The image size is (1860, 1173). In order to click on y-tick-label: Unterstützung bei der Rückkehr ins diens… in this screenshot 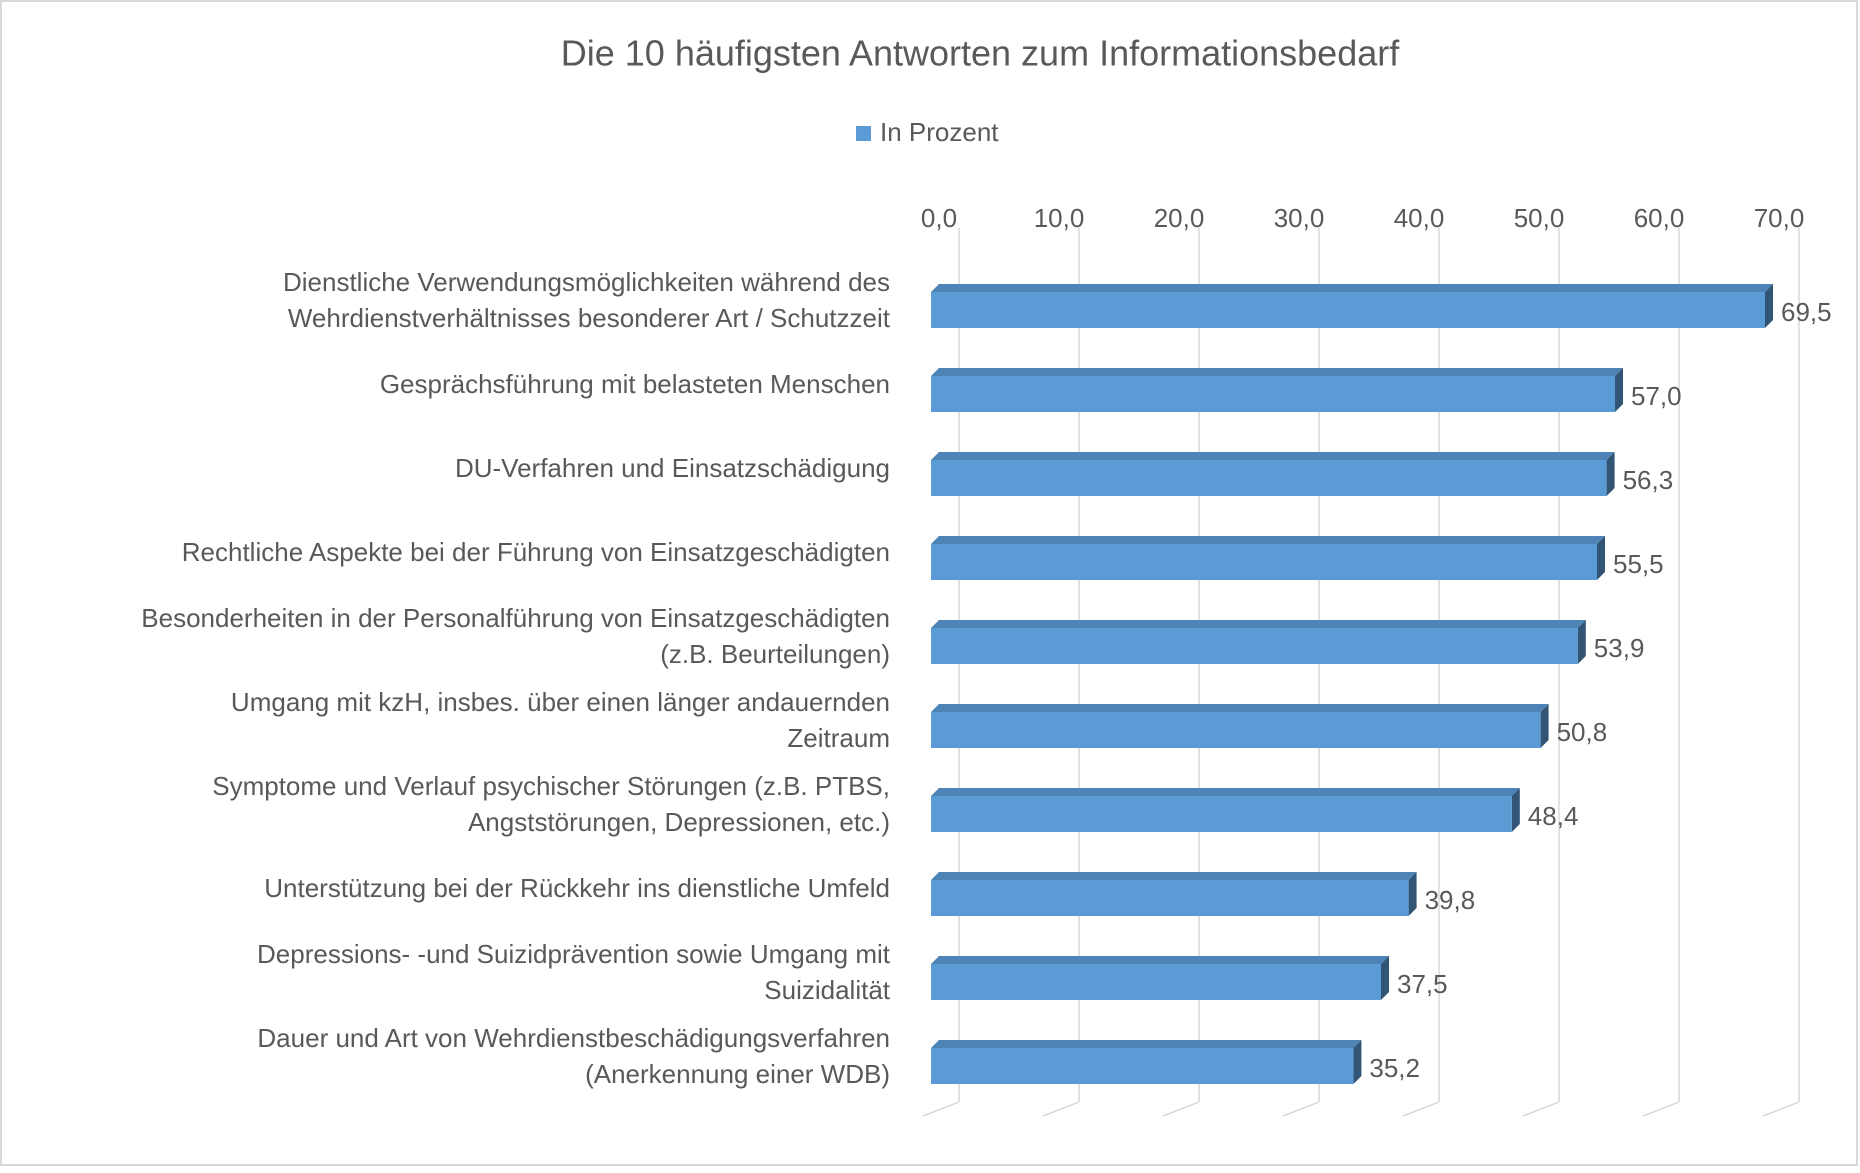, I will do `click(577, 888)`.